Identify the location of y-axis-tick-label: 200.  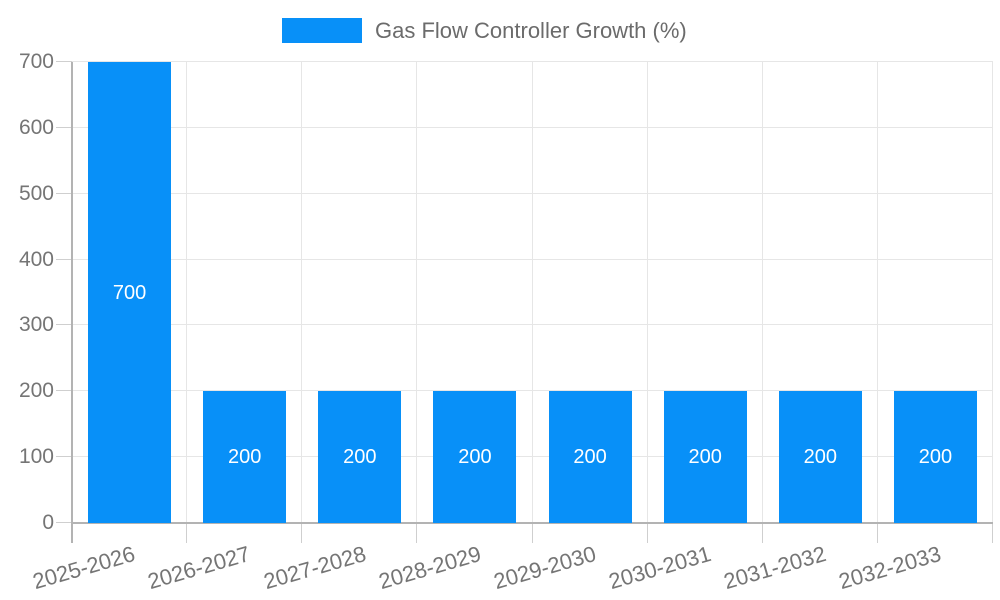
(36, 391).